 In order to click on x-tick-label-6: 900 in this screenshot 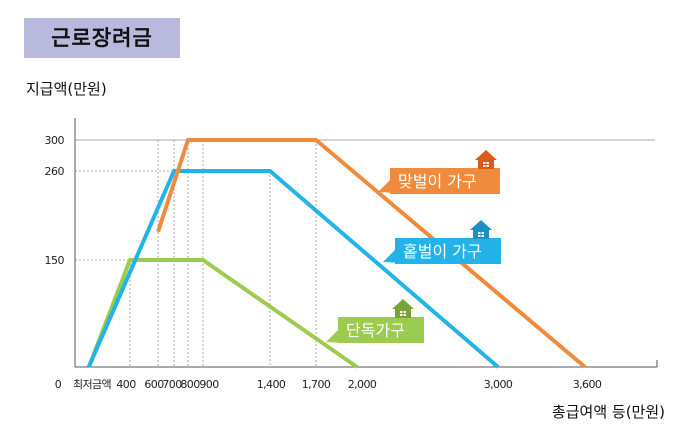, I will do `click(209, 384)`.